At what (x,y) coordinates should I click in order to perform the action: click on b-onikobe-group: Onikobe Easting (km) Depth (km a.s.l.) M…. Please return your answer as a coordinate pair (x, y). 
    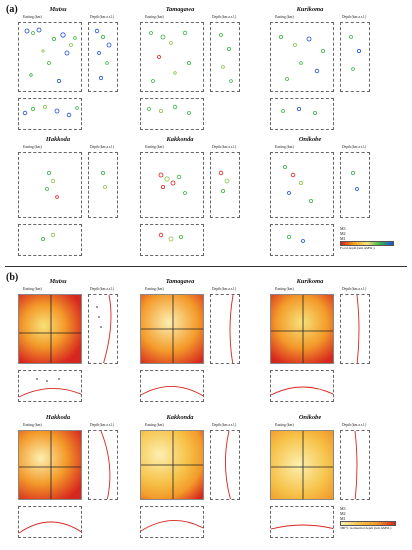
    Looking at the image, I should click on (335, 480).